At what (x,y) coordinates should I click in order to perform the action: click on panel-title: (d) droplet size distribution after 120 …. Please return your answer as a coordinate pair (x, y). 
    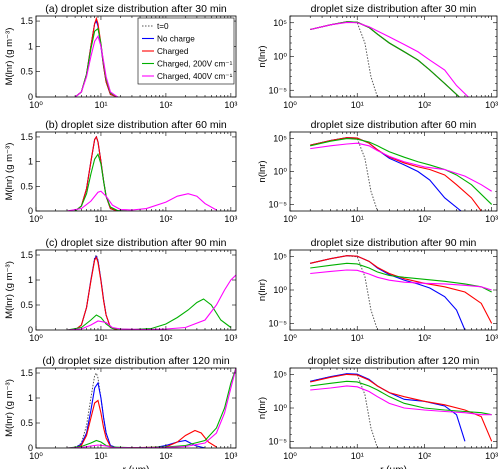
    Looking at the image, I should click on (135, 361).